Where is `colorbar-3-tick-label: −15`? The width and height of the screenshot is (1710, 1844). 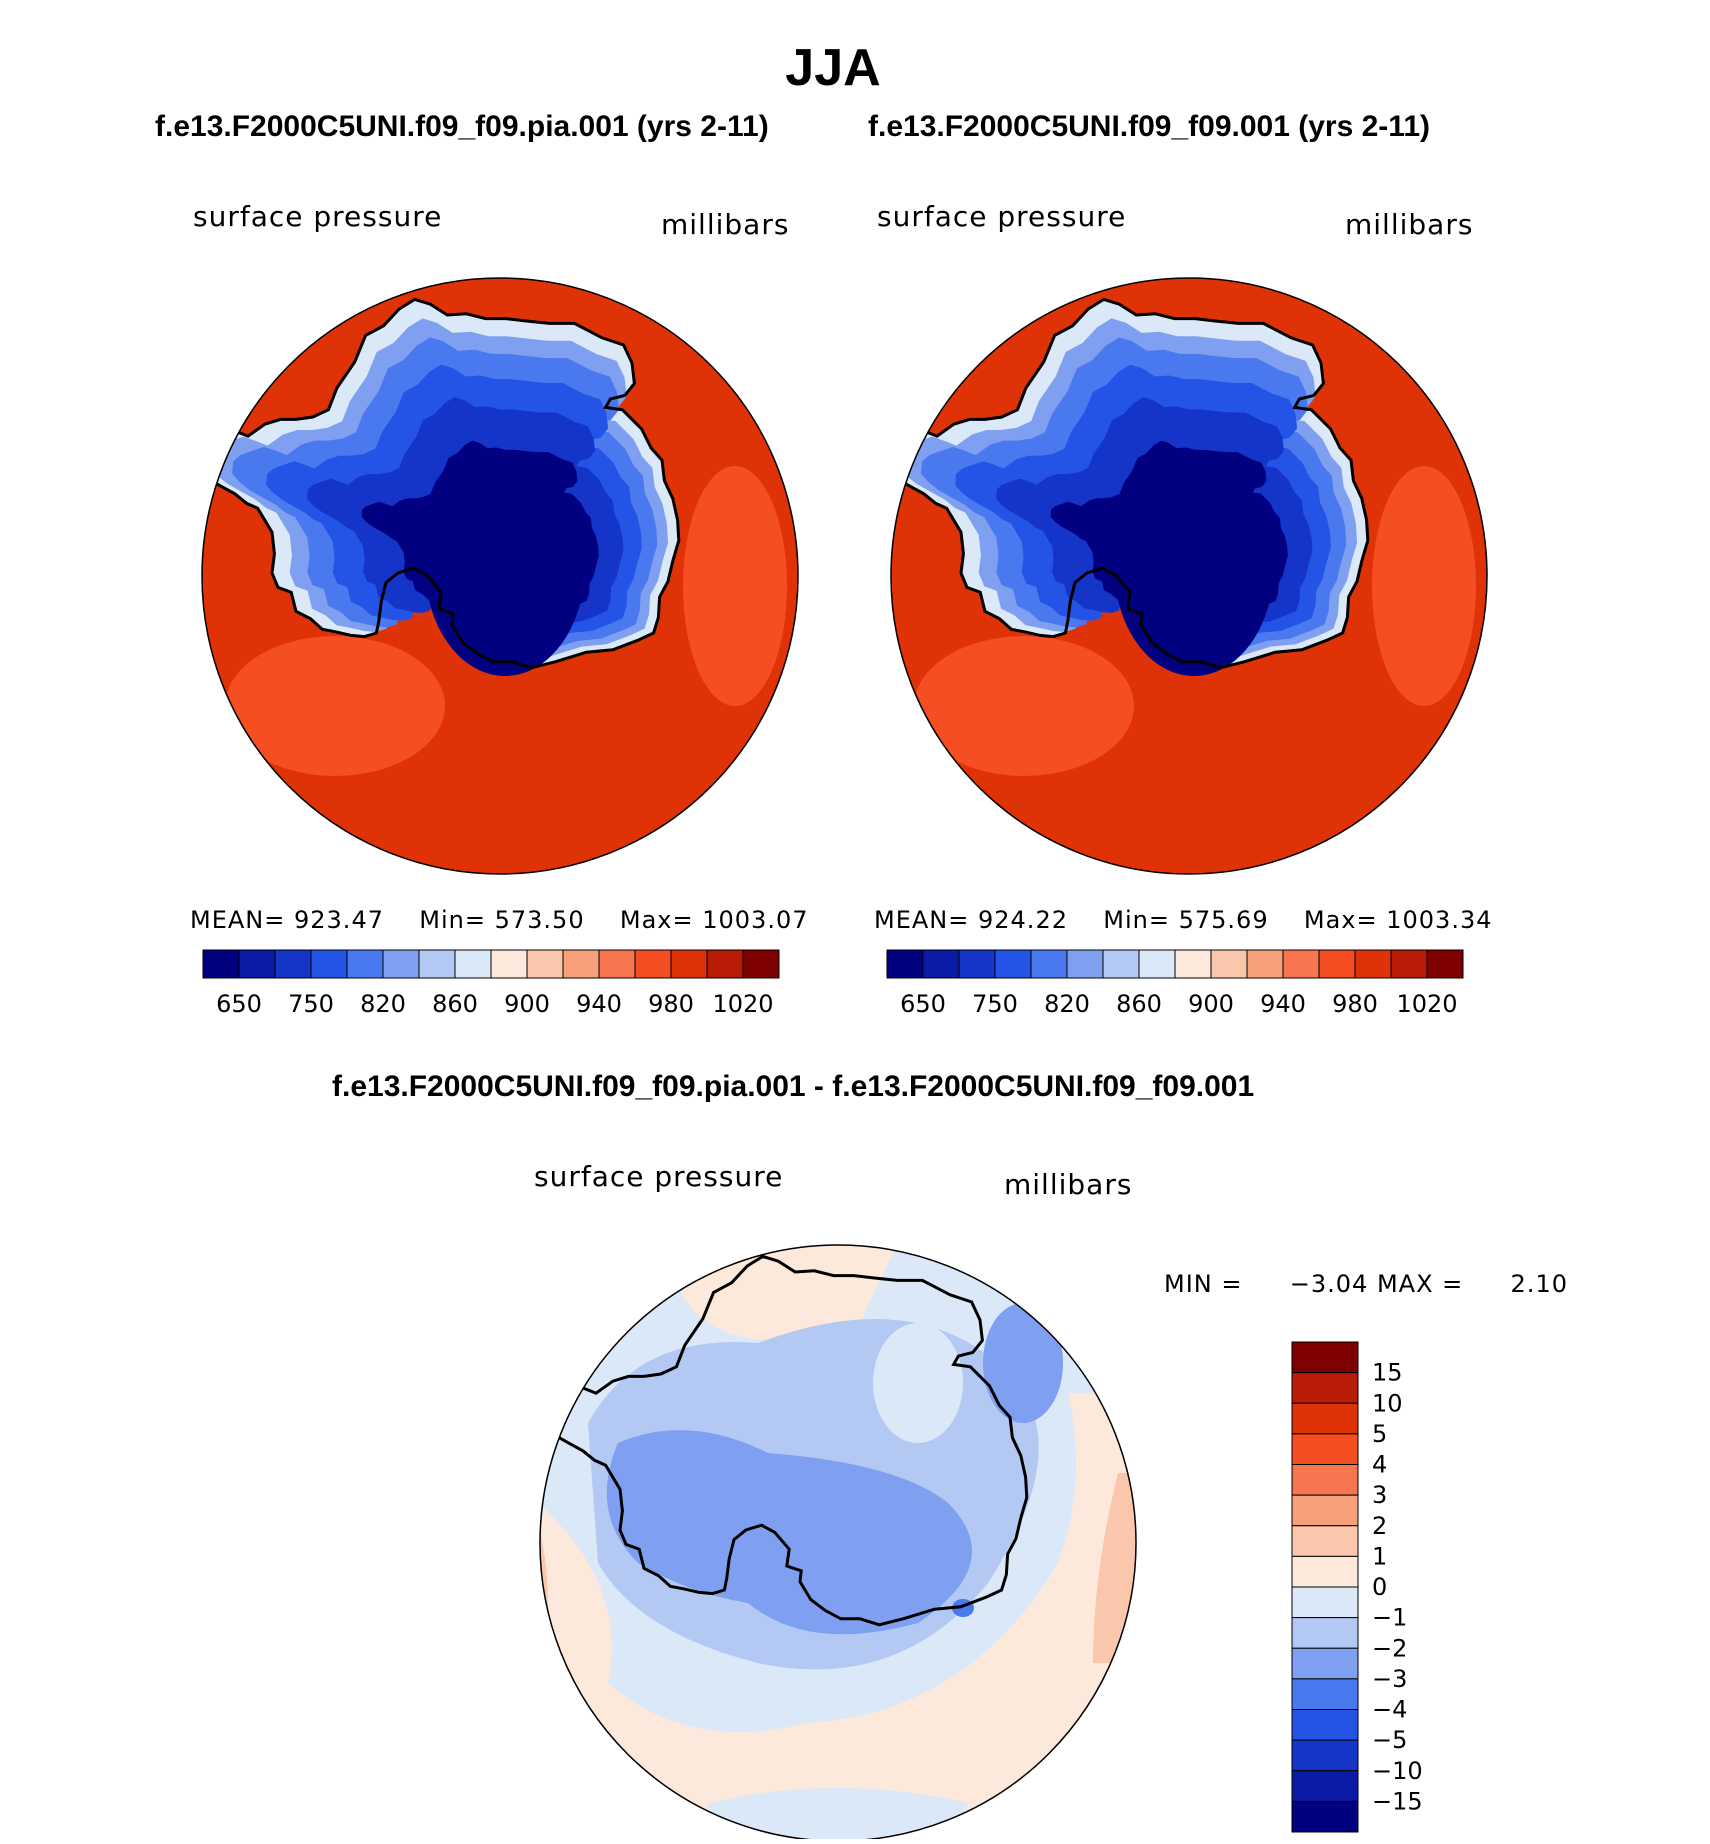
colorbar-3-tick-label: −15 is located at coordinates (1397, 1801).